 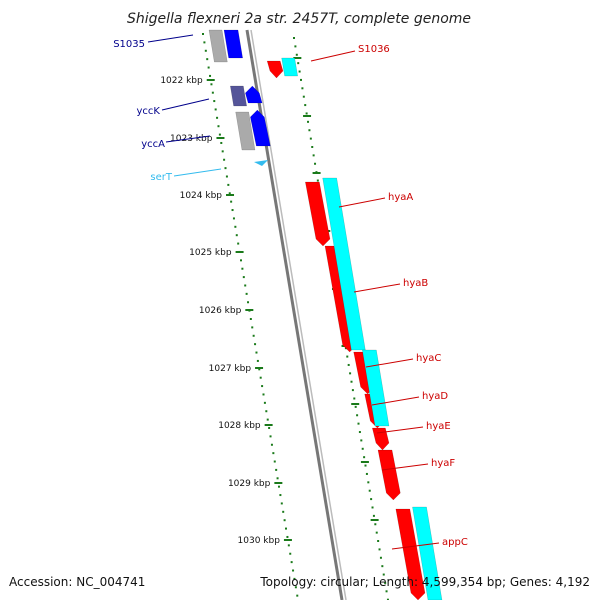 What do you see at coordinates (181, 81) in the screenshot?
I see `ruler-label: 1022 kbp` at bounding box center [181, 81].